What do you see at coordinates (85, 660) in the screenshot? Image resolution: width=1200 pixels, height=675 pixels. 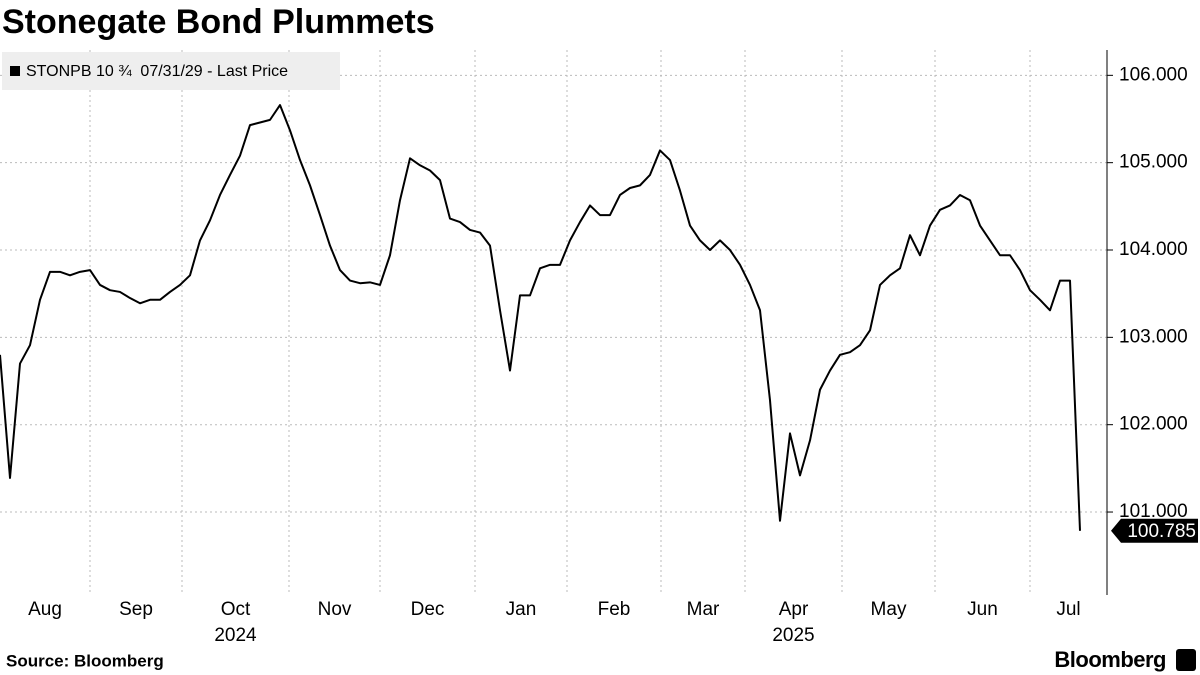 I see `source: Source: Bloomberg` at bounding box center [85, 660].